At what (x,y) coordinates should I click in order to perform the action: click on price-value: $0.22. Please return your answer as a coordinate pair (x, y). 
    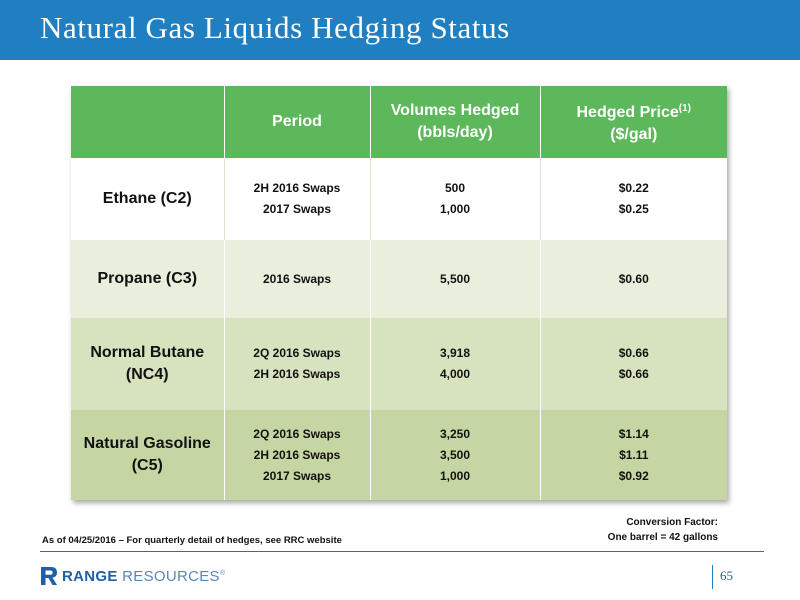
    Looking at the image, I should click on (633, 188).